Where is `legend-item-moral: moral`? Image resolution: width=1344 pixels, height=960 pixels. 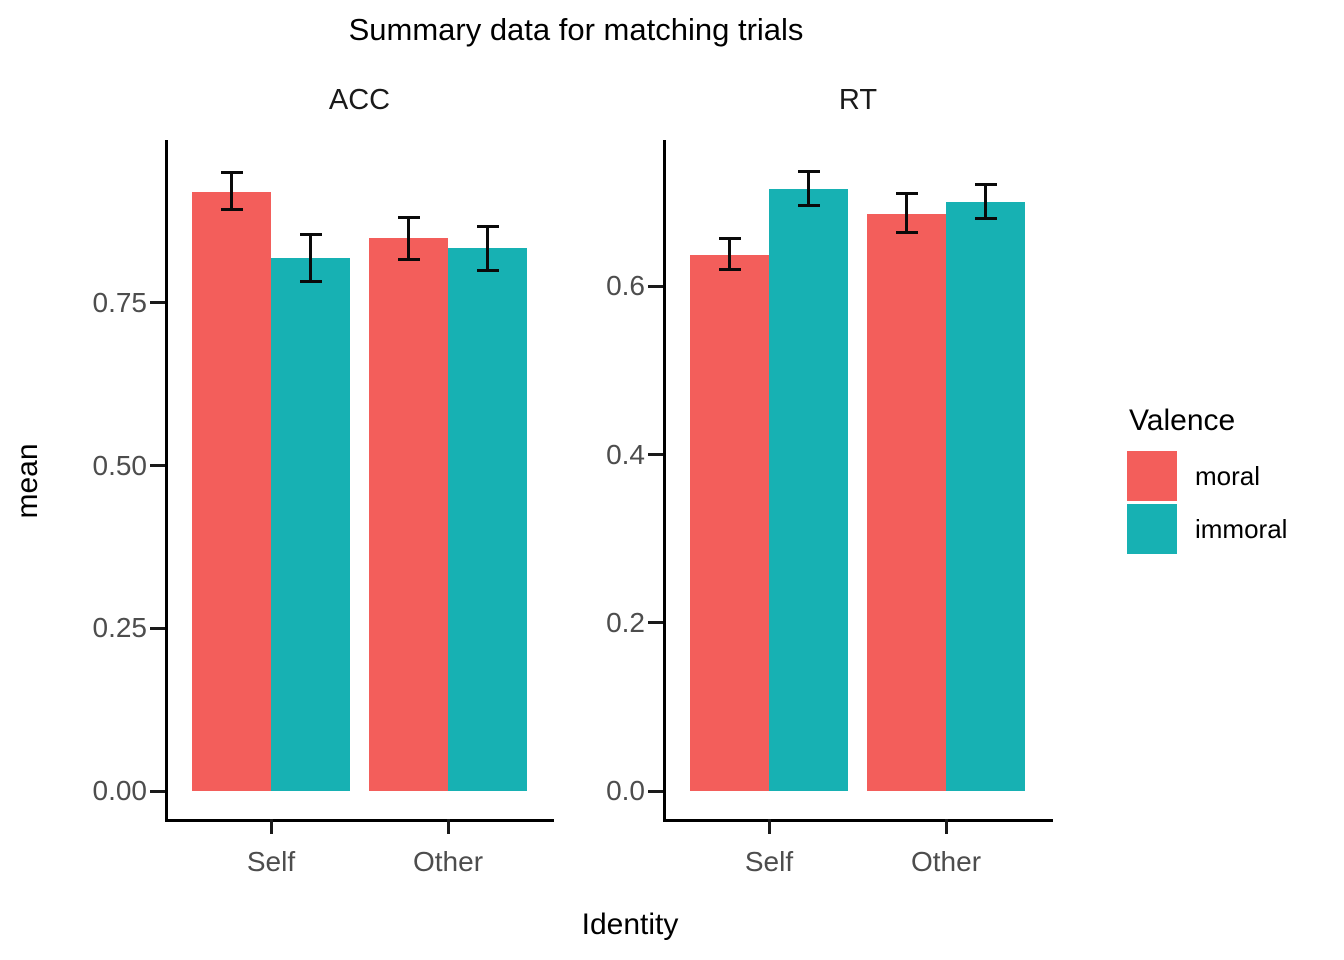 legend-item-moral: moral is located at coordinates (1232, 476).